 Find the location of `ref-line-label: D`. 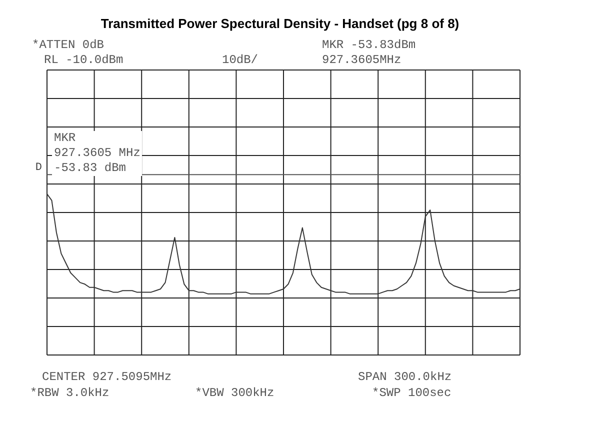

ref-line-label: D is located at coordinates (38, 168).